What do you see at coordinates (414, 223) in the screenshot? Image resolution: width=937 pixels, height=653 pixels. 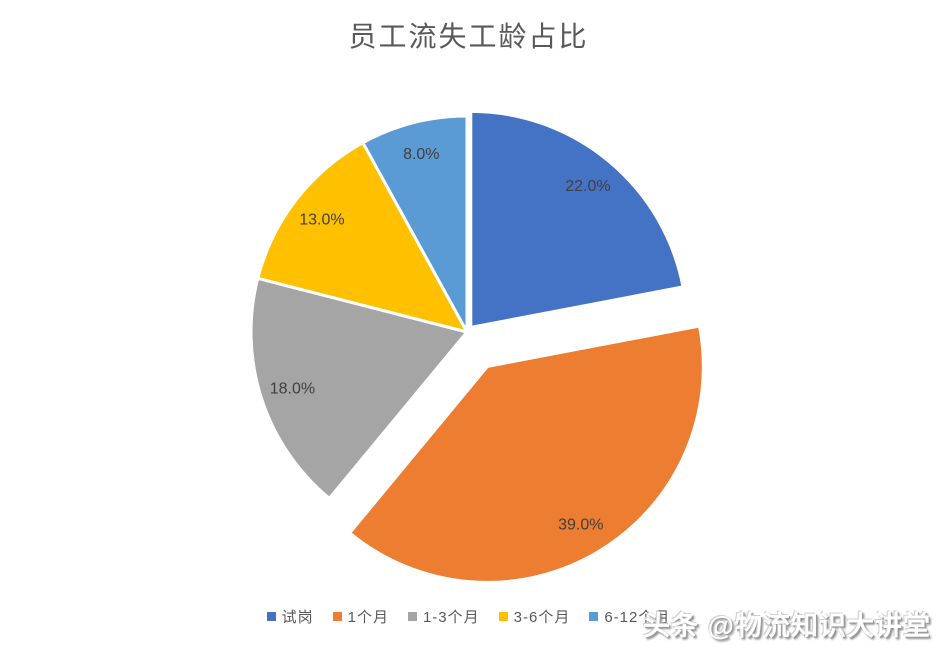 I see `pie-slice-6-12个月` at bounding box center [414, 223].